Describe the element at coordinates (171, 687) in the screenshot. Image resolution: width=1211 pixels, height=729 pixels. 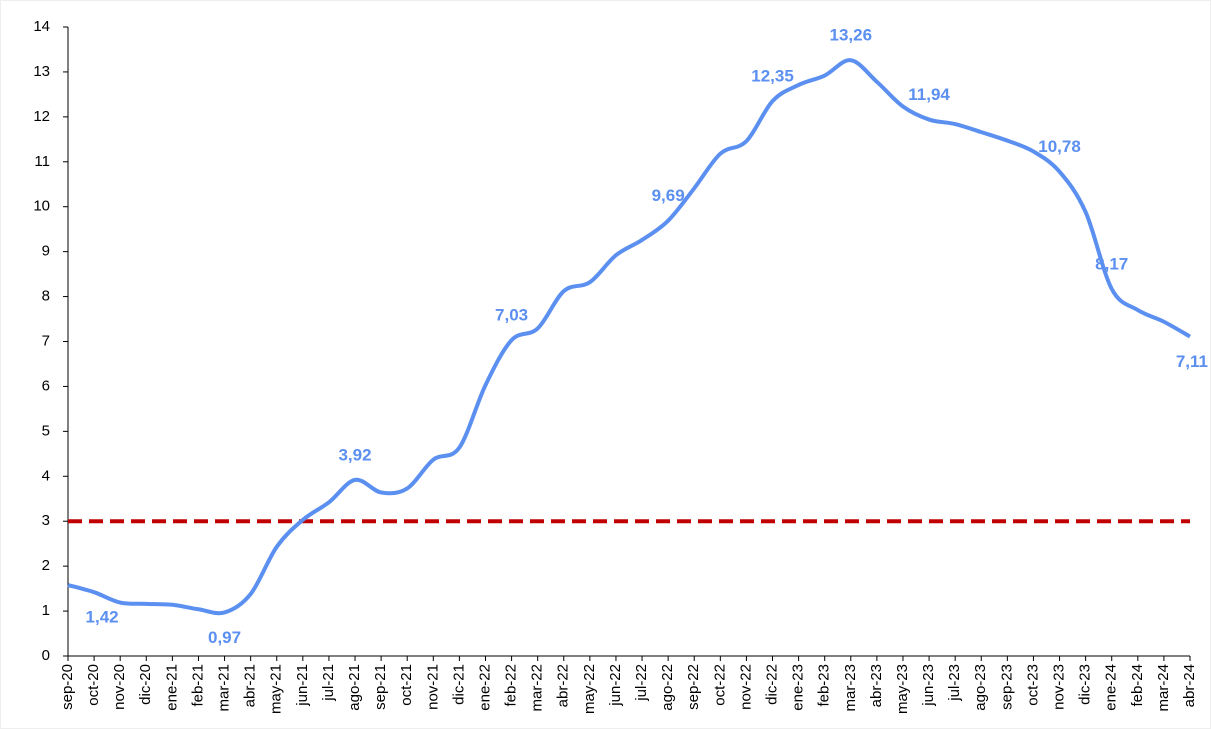
I see `x-tick-label: ene-21` at that location.